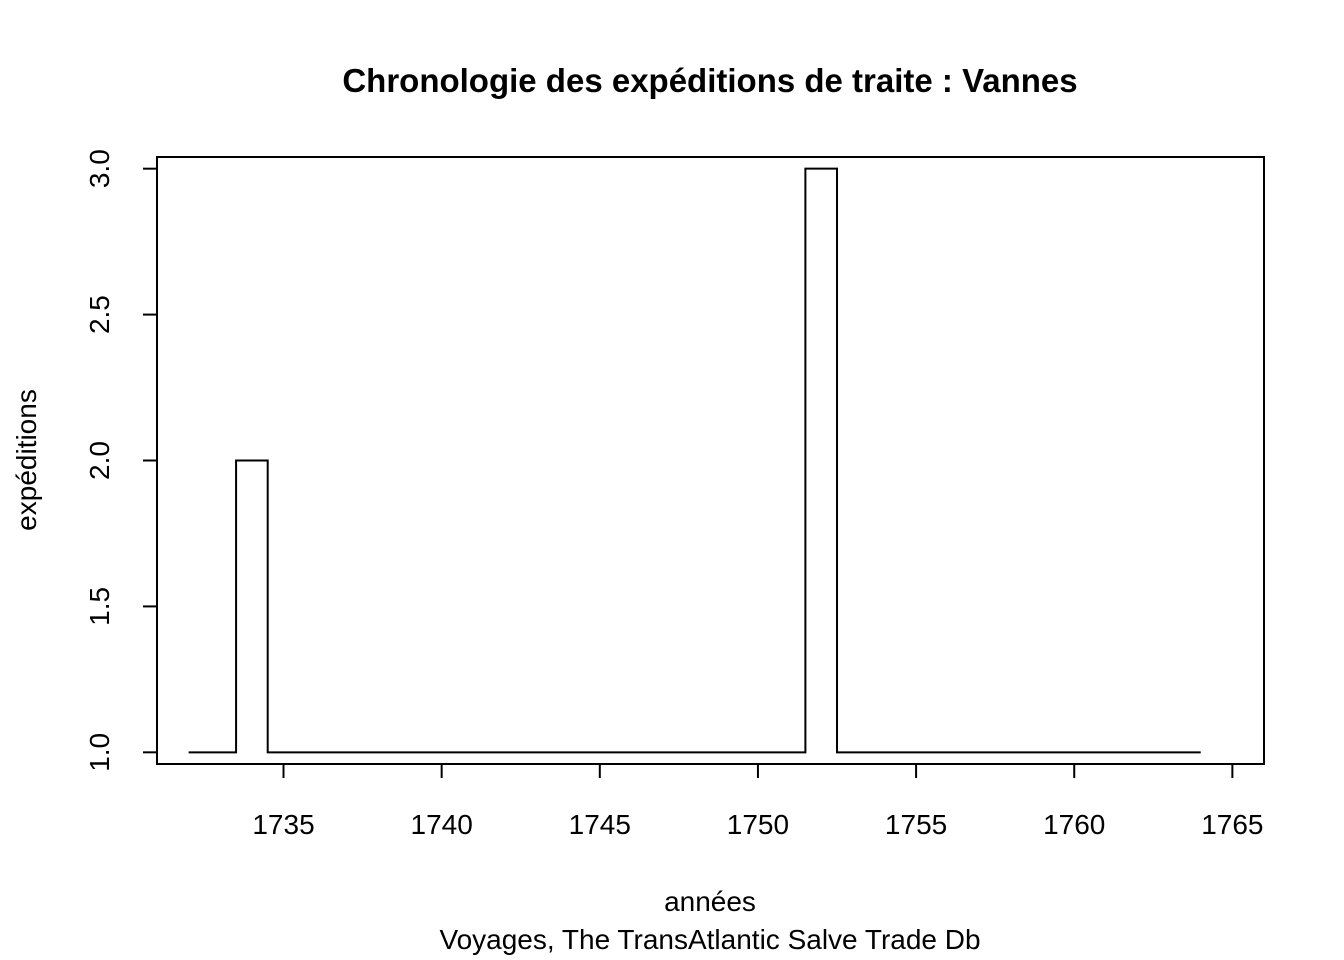 This screenshot has width=1344, height=960. Describe the element at coordinates (600, 824) in the screenshot. I see `x-tick-label: 1745` at that location.